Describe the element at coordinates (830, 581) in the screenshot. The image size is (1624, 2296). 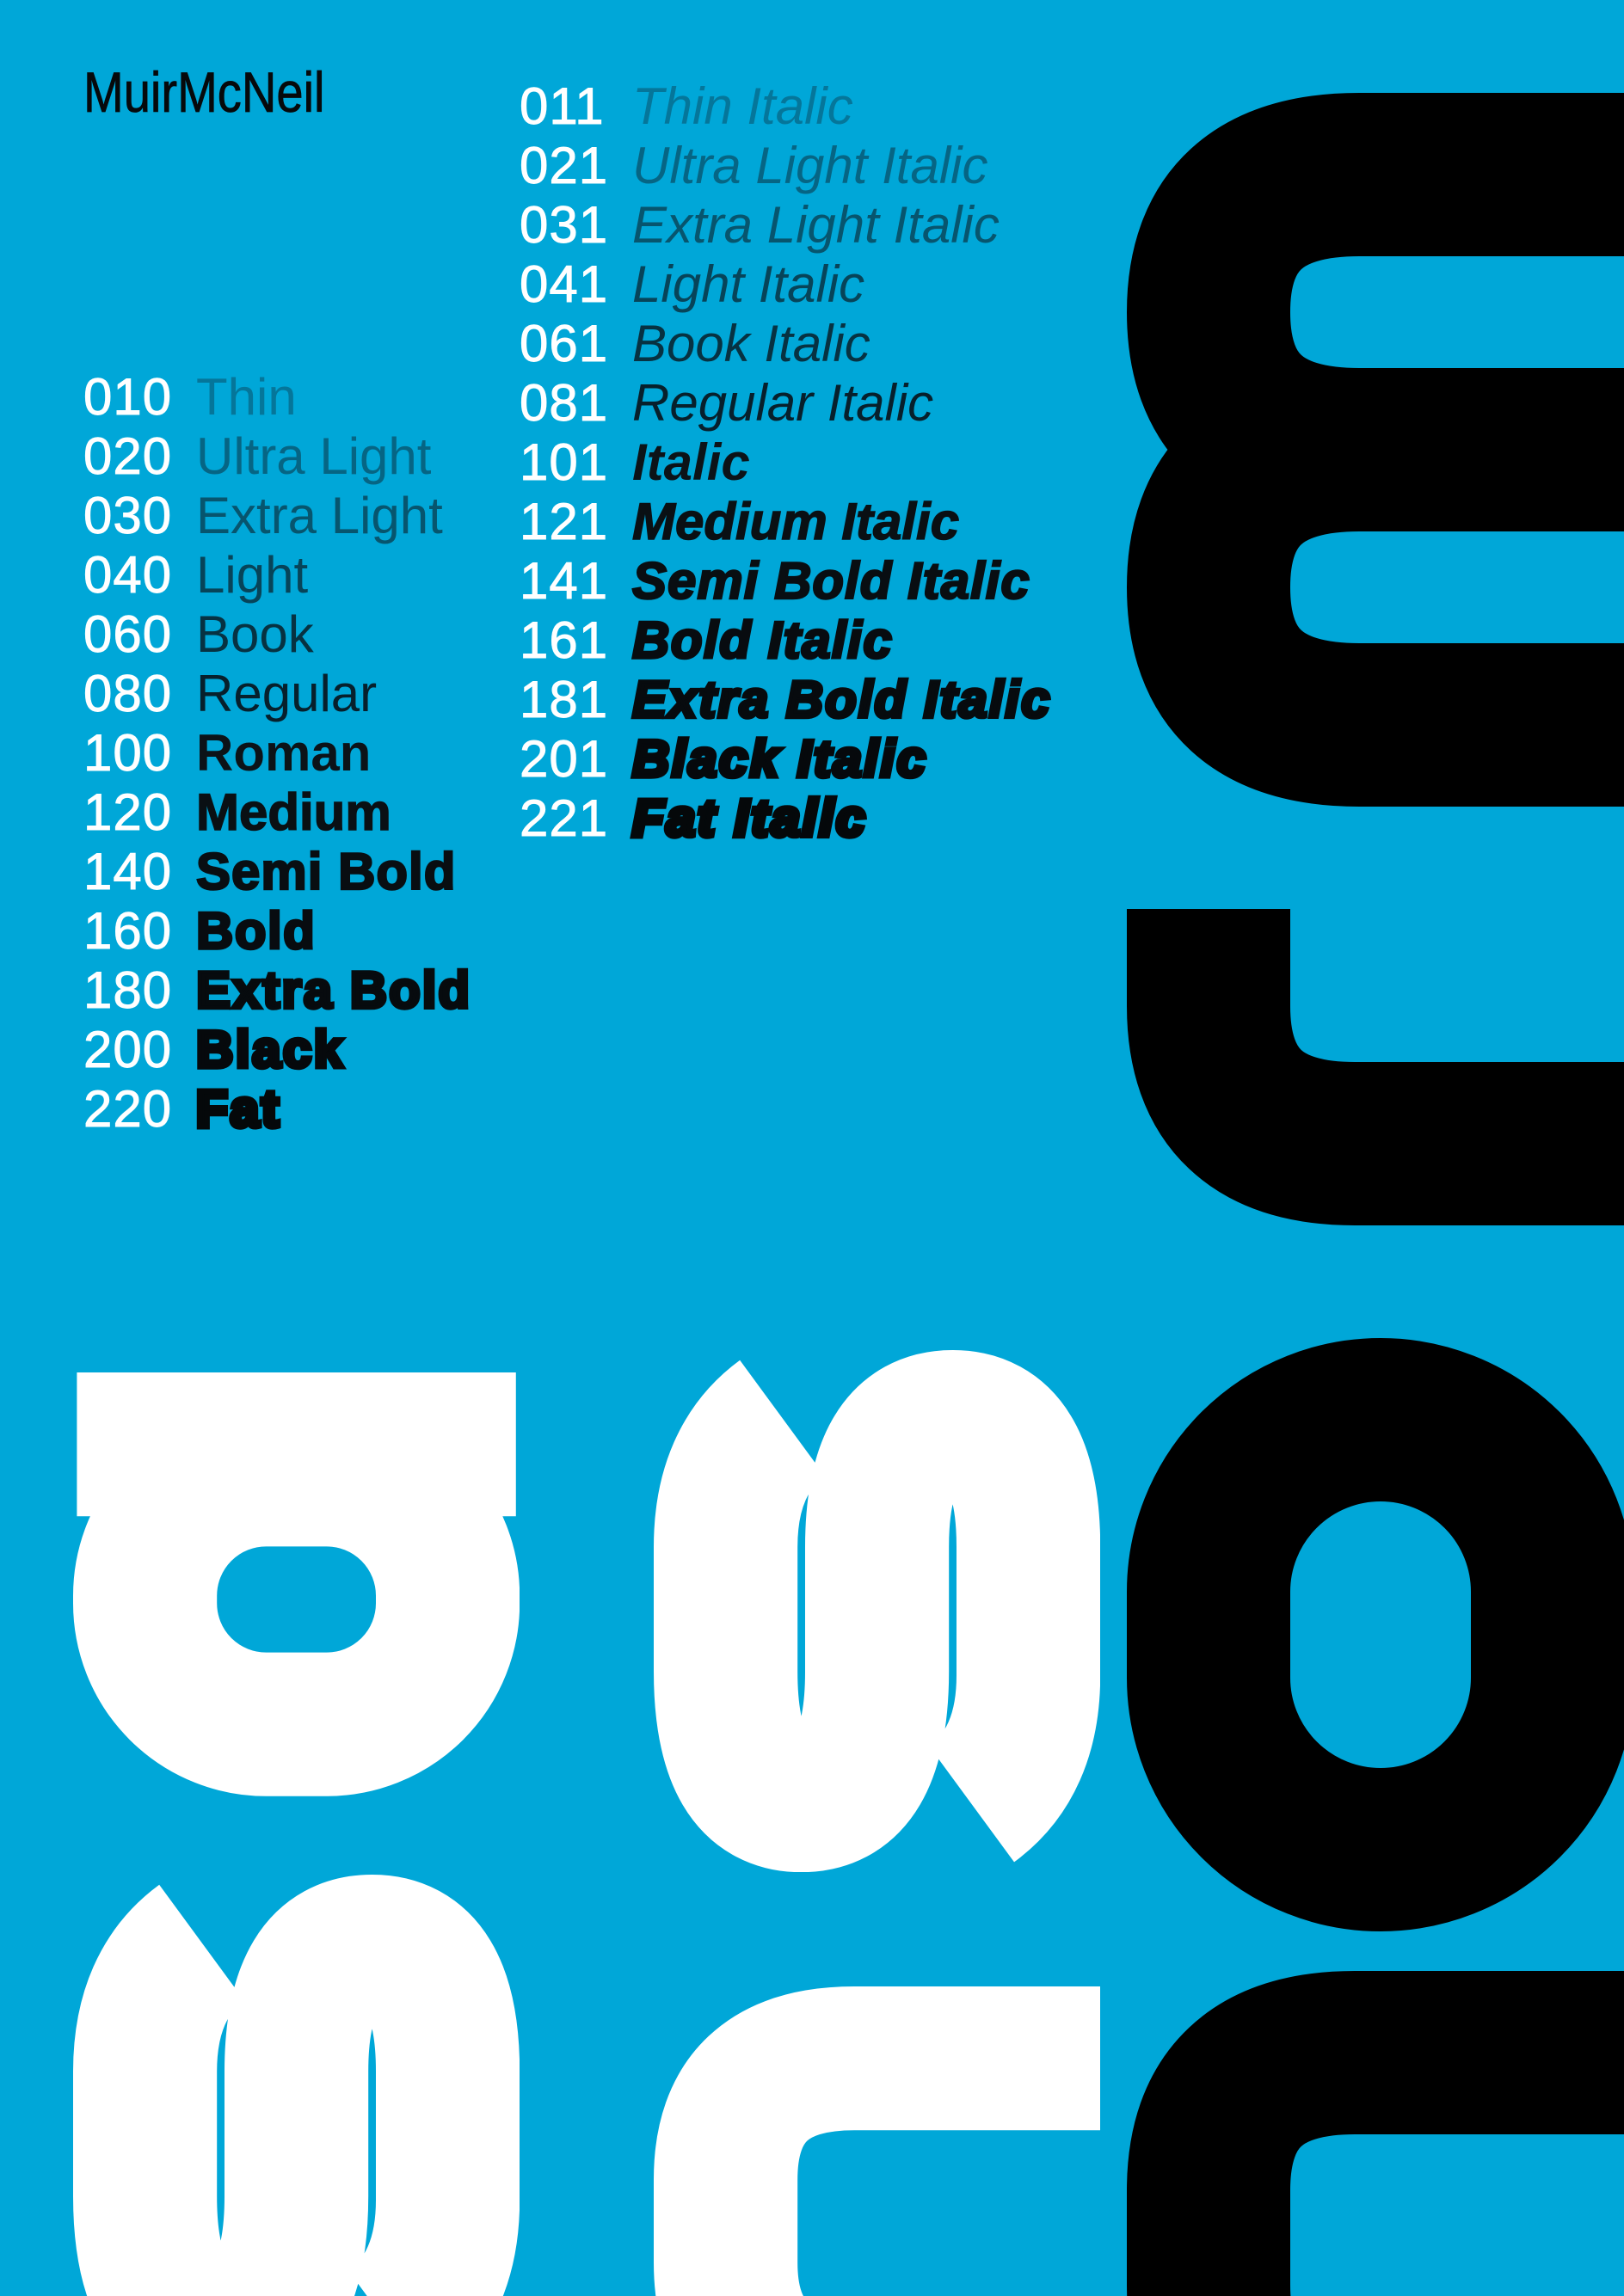
I see `weight-name: Semi Bold Italic` at that location.